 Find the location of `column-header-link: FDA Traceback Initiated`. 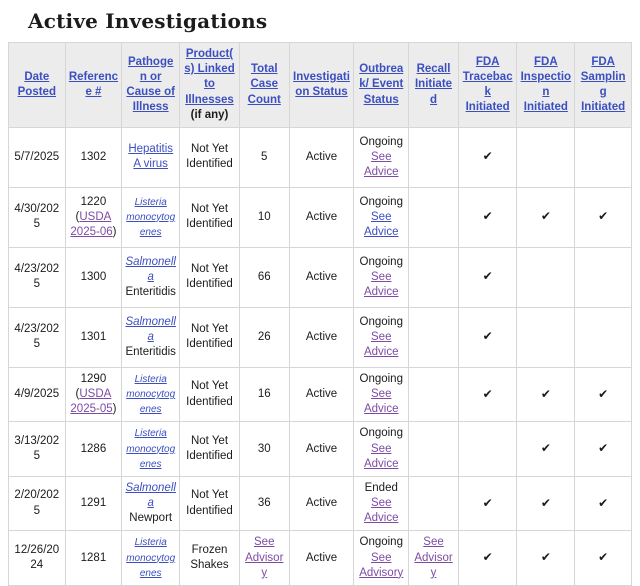

column-header-link: FDA Traceback Initiated is located at coordinates (487, 84).